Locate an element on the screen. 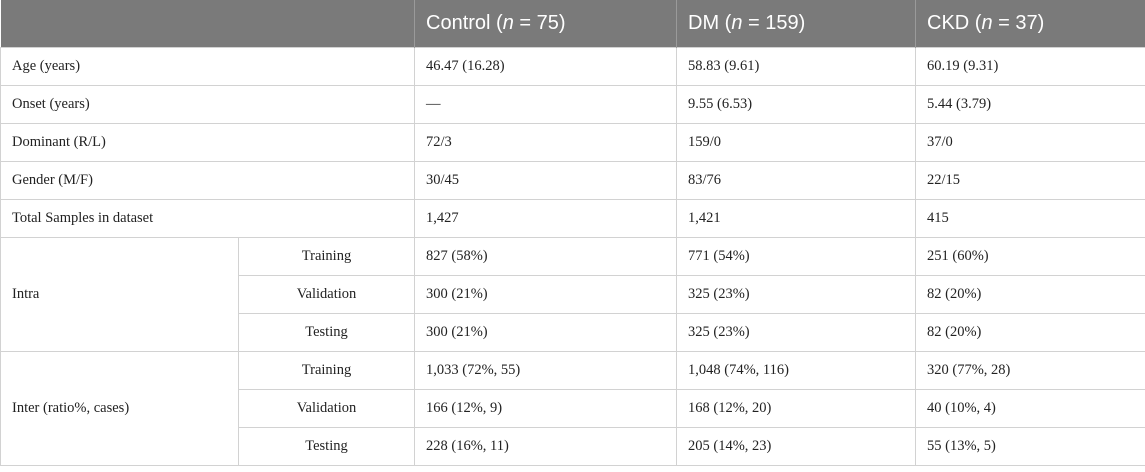 This screenshot has height=472, width=1145. group-label-inter: Inter (ratio%, cases) is located at coordinates (119, 408).